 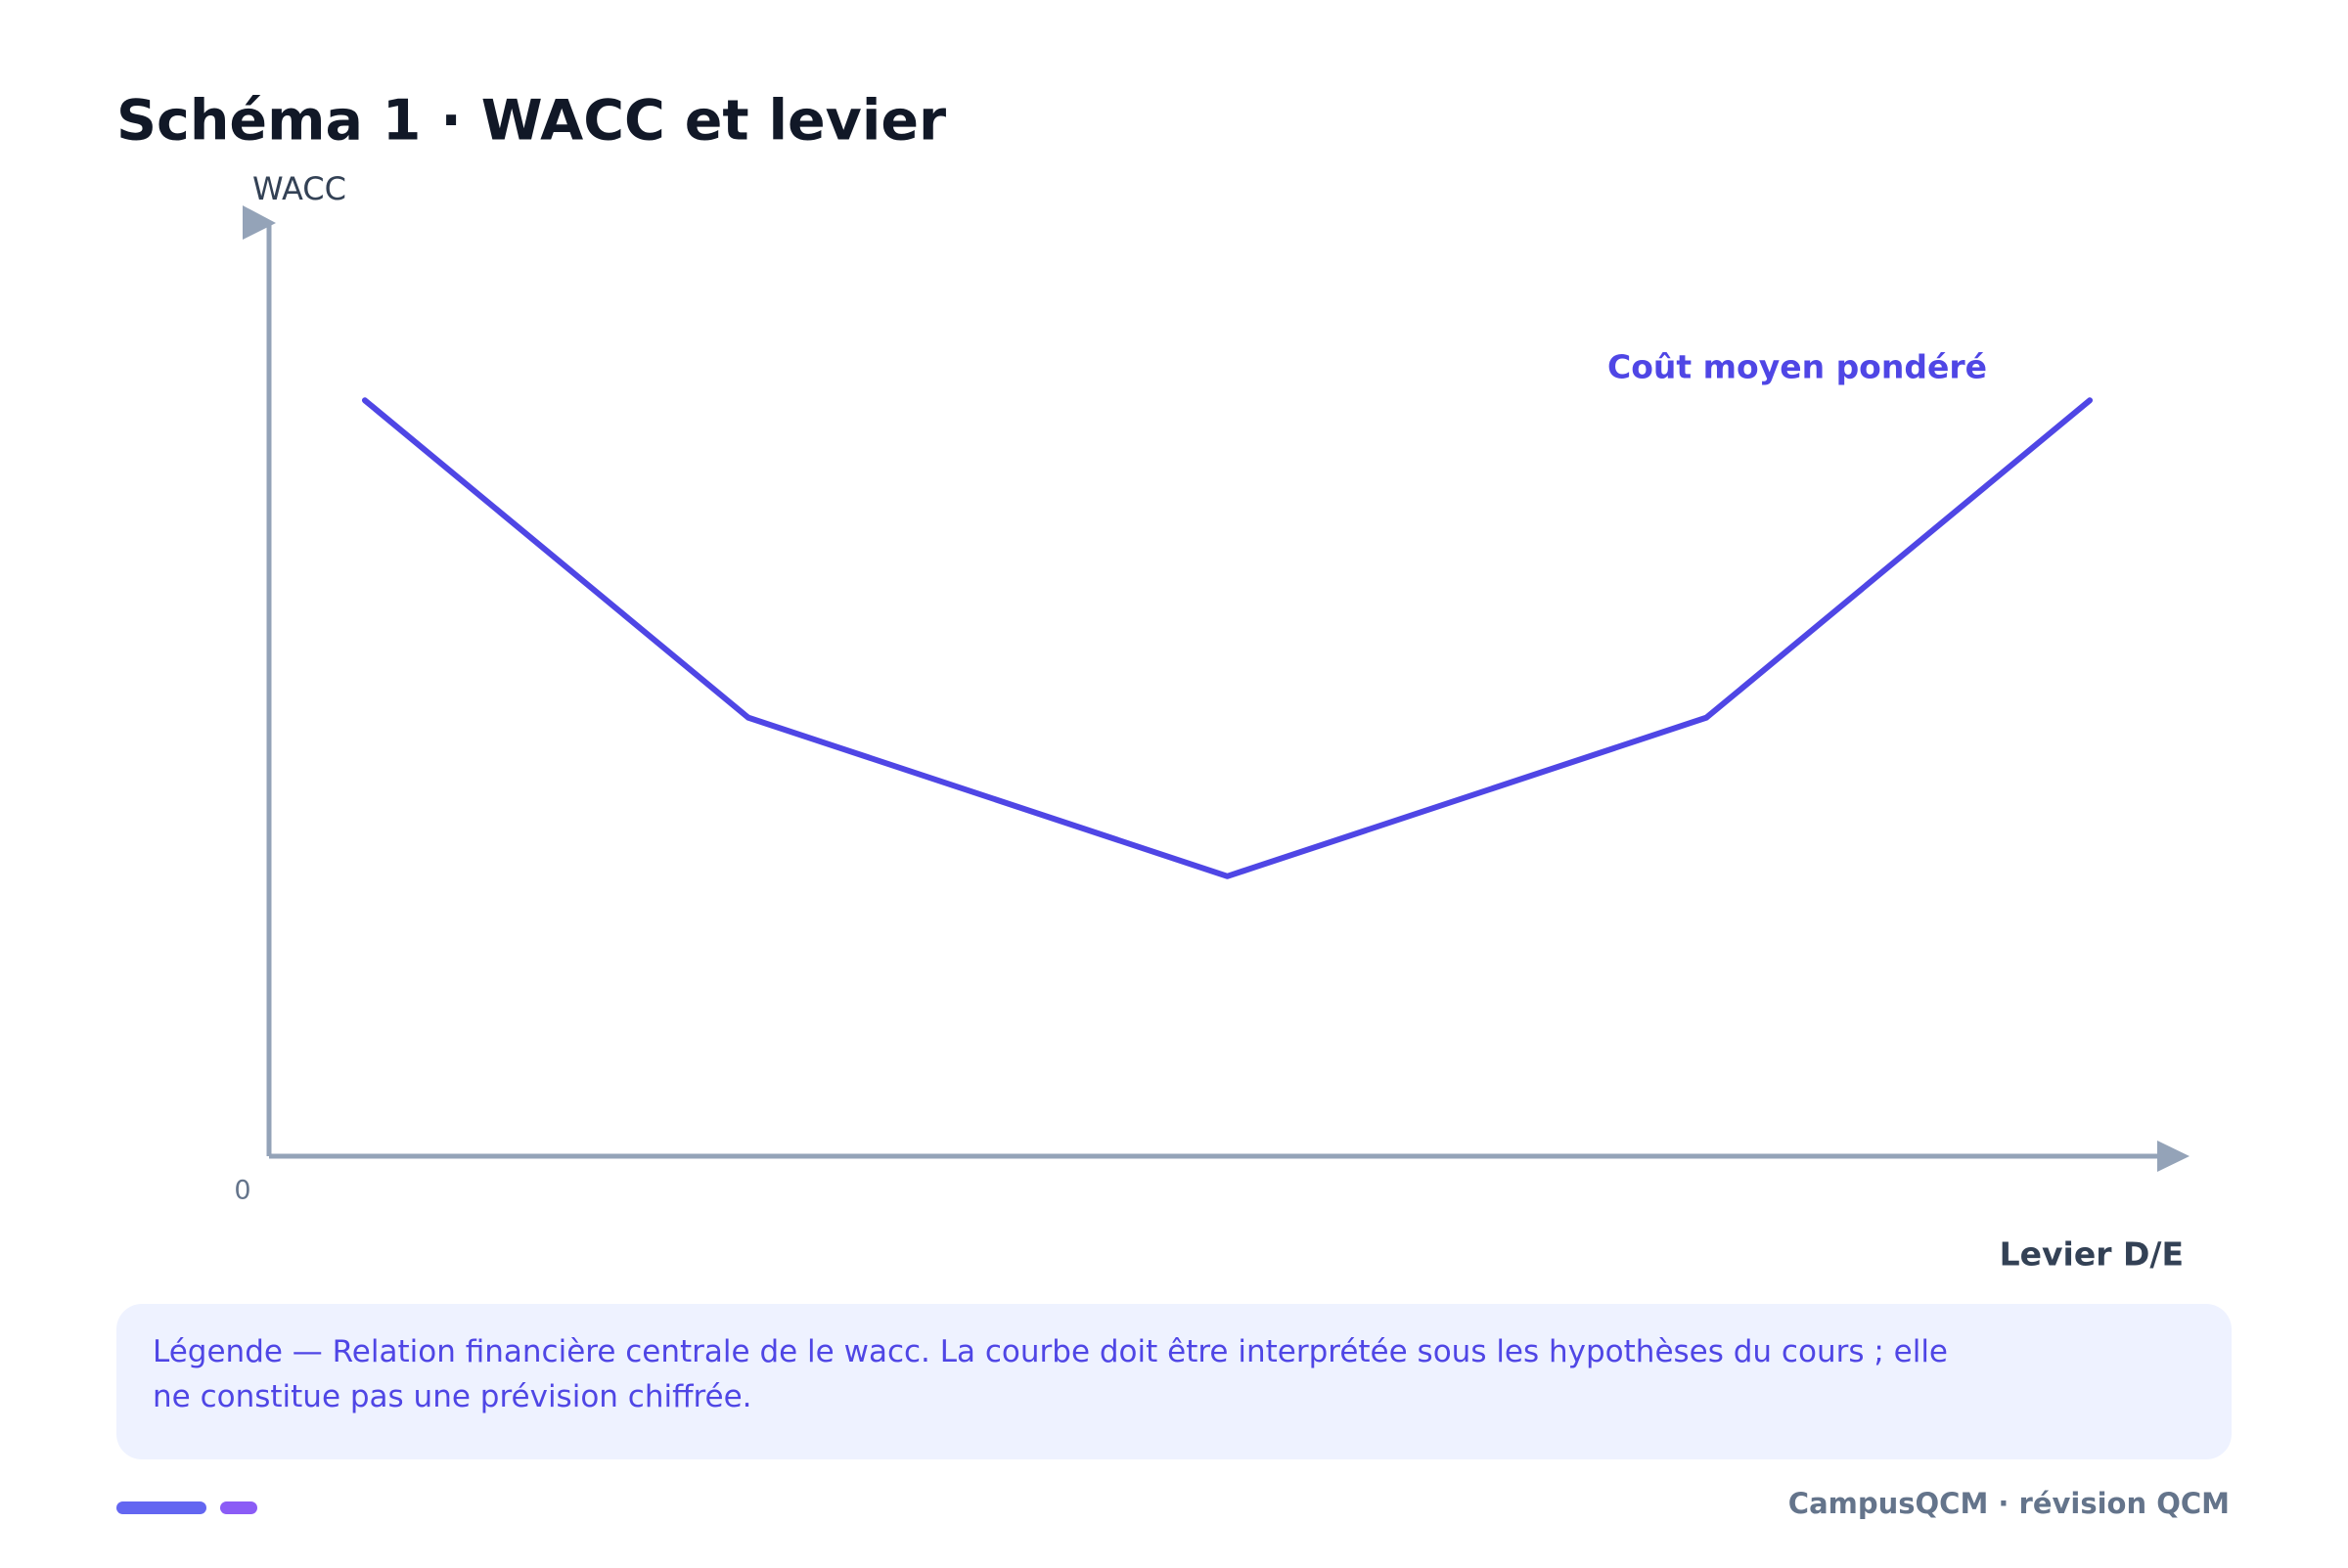 What do you see at coordinates (299, 188) in the screenshot?
I see `y-axis-label: WACC` at bounding box center [299, 188].